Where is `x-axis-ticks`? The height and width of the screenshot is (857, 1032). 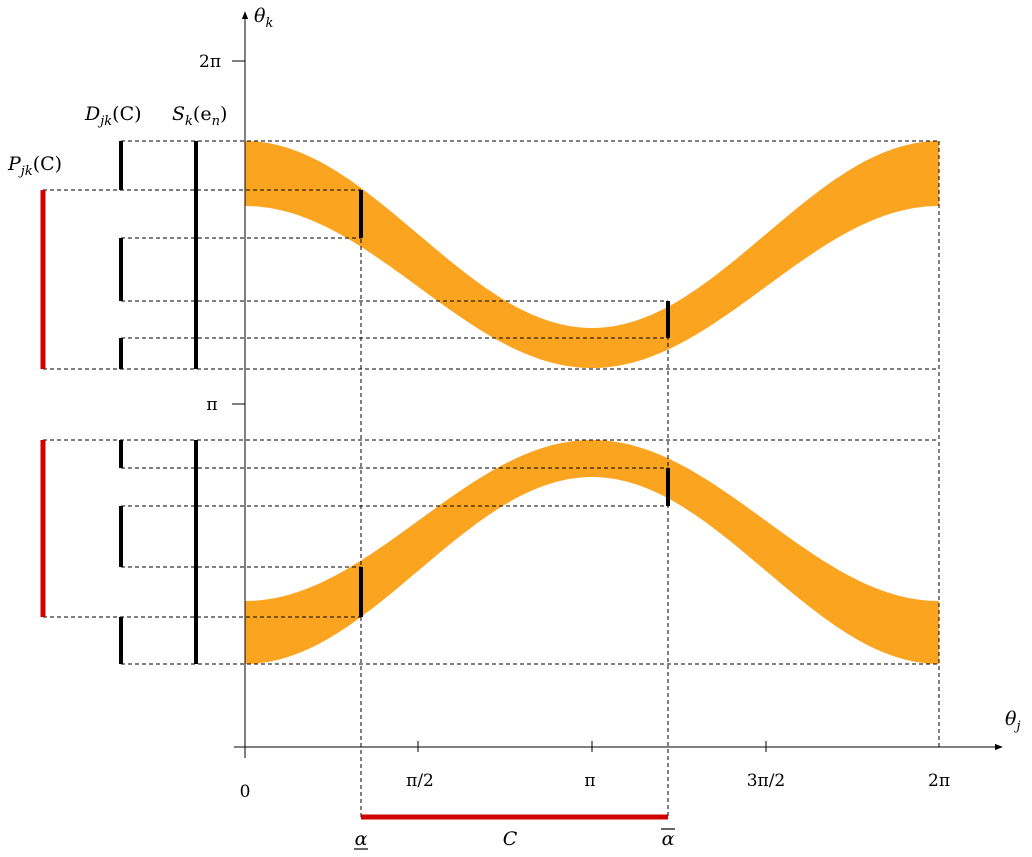 x-axis-ticks is located at coordinates (592, 746).